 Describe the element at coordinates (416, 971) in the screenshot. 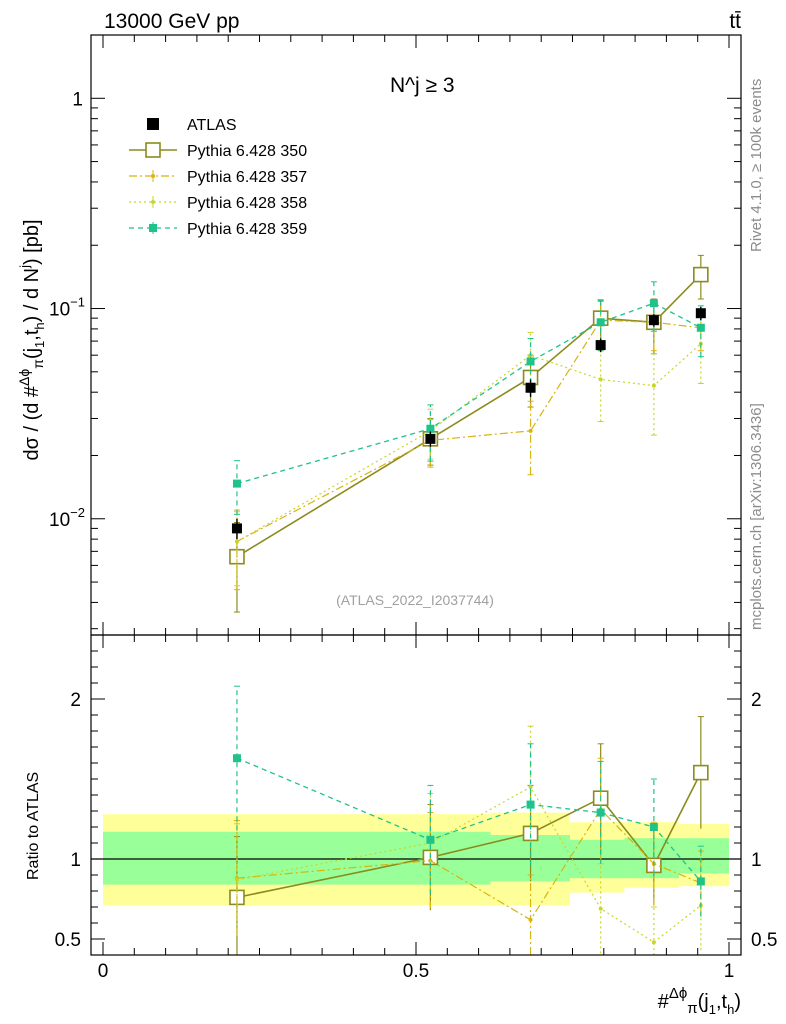

I see `x-tick-label: 0.5` at that location.